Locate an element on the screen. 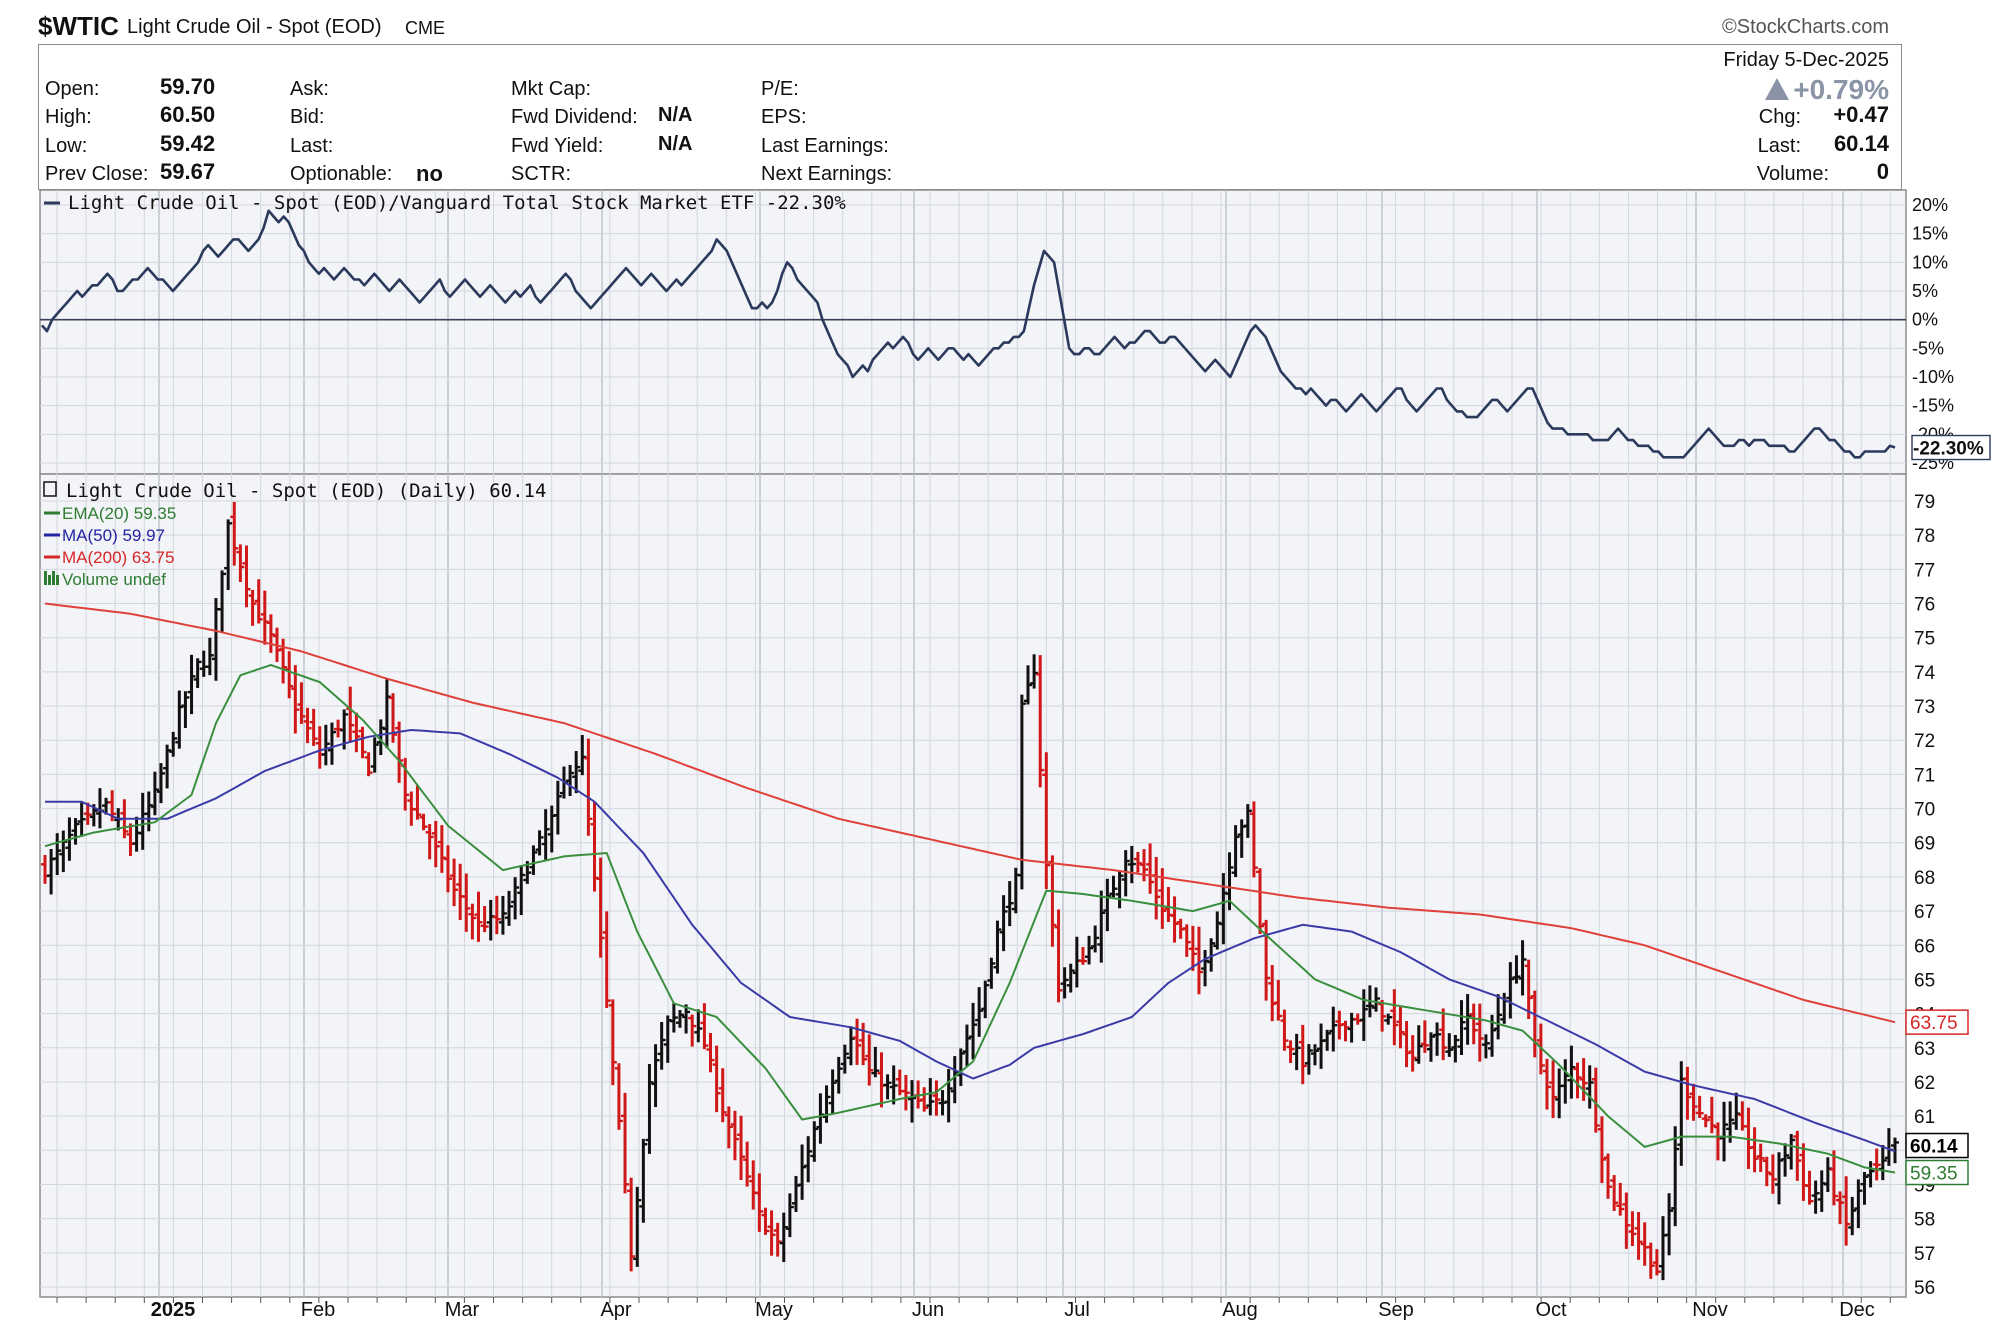 The width and height of the screenshot is (1996, 1322). price-axis-label: 56 is located at coordinates (1924, 1288).